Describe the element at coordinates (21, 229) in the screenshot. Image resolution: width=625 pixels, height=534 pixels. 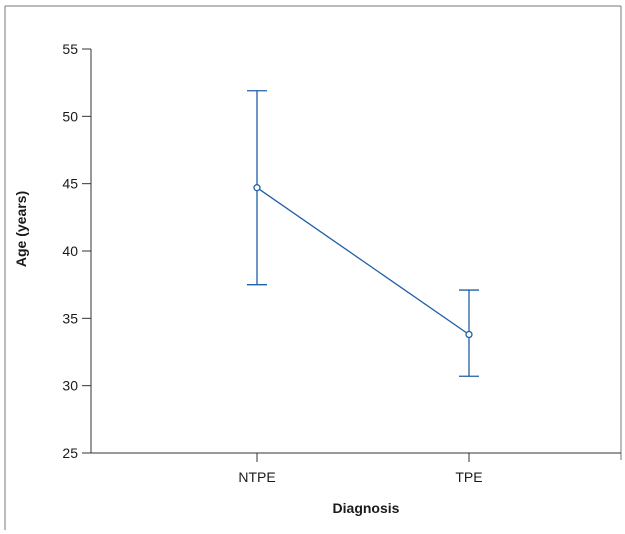
I see `y-axis-title: Age (years)` at that location.